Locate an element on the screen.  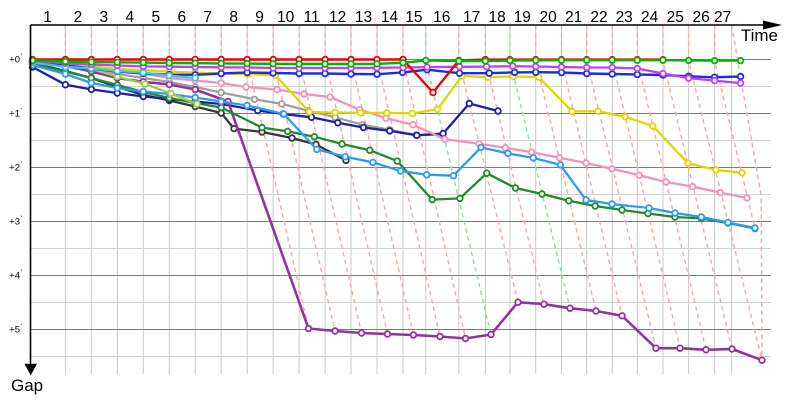
svg-text: 26 is located at coordinates (700, 17).